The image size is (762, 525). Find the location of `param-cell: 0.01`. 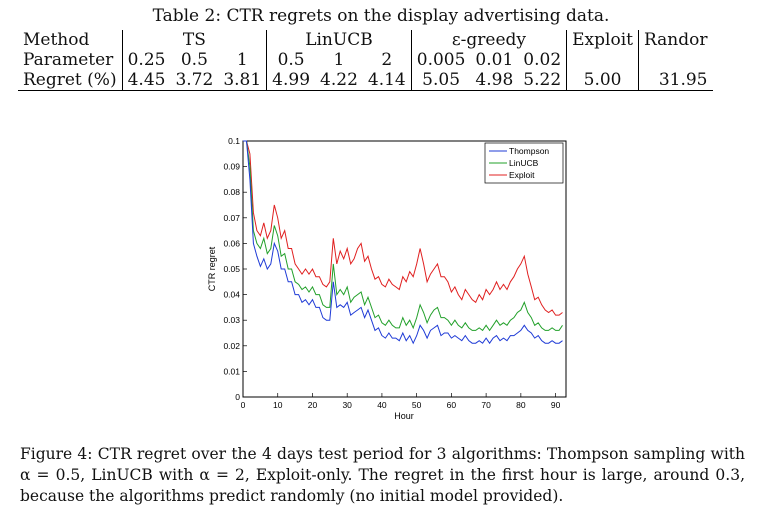

param-cell: 0.01 is located at coordinates (494, 60).